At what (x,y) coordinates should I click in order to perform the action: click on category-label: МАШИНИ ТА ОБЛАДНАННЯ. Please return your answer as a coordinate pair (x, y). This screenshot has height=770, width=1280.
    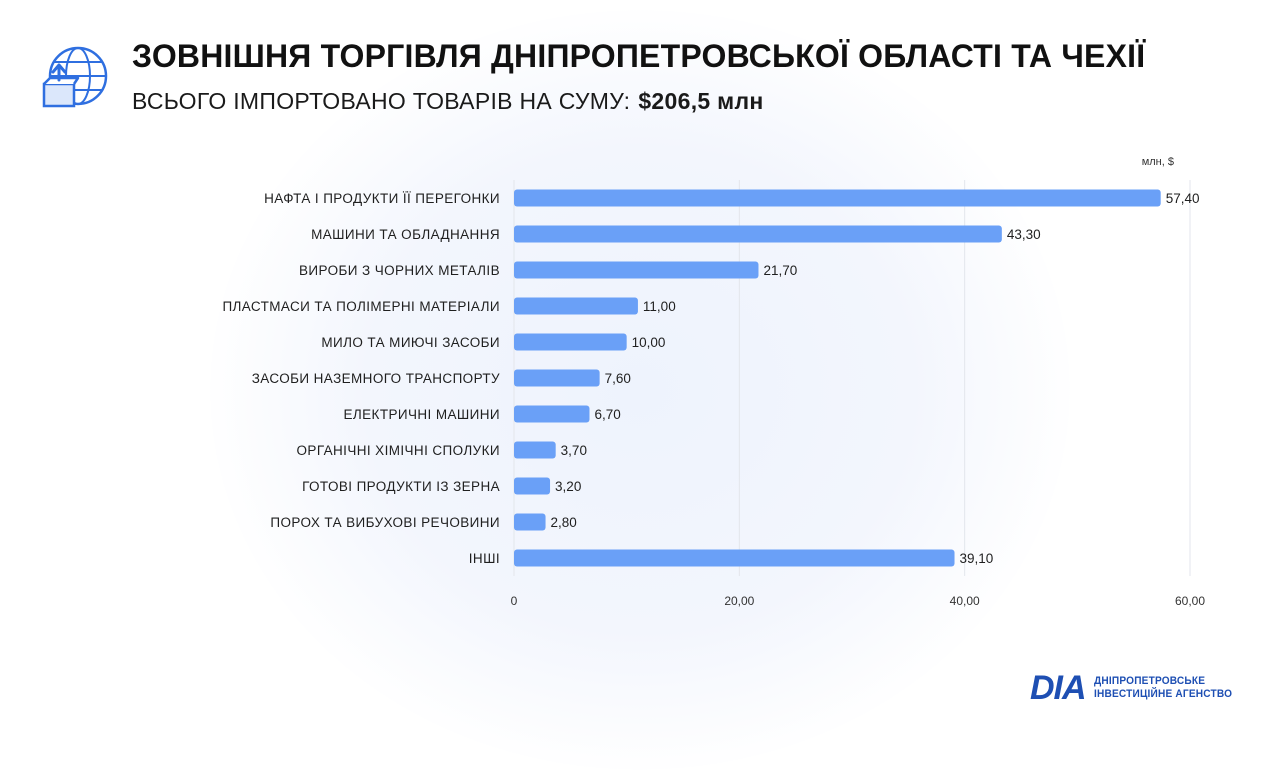
    Looking at the image, I should click on (405, 234).